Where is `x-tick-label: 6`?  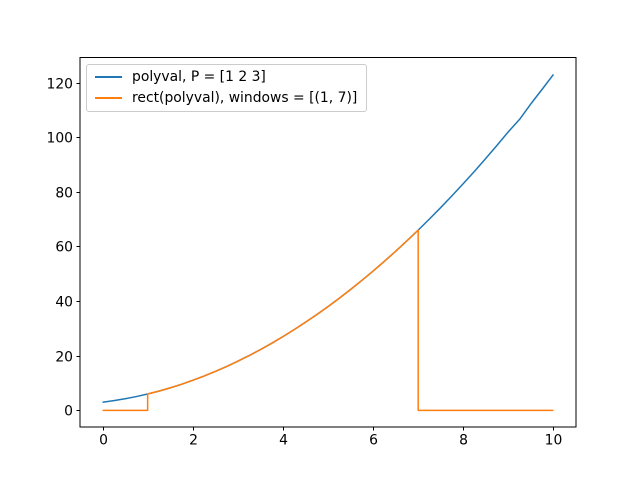
x-tick-label: 6 is located at coordinates (373, 441).